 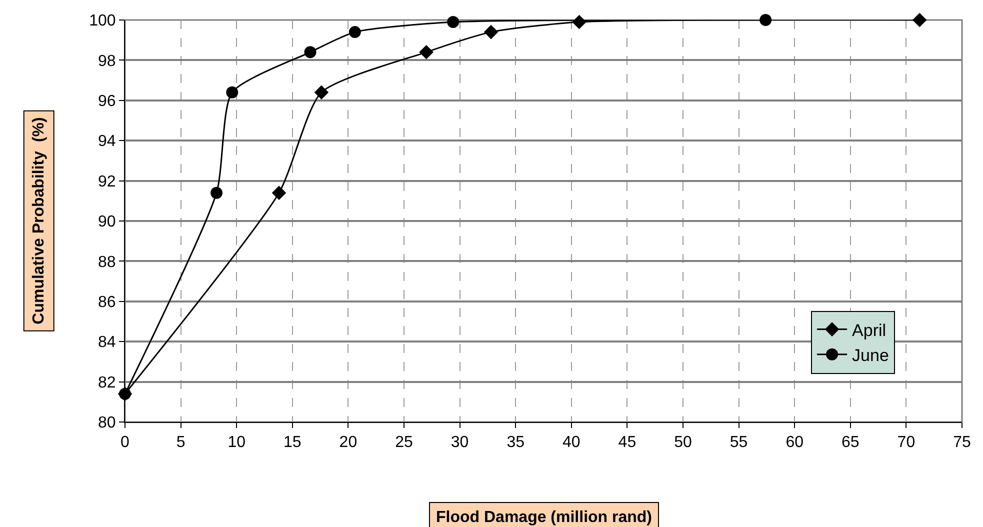 What do you see at coordinates (739, 443) in the screenshot?
I see `x-tick-label: 55` at bounding box center [739, 443].